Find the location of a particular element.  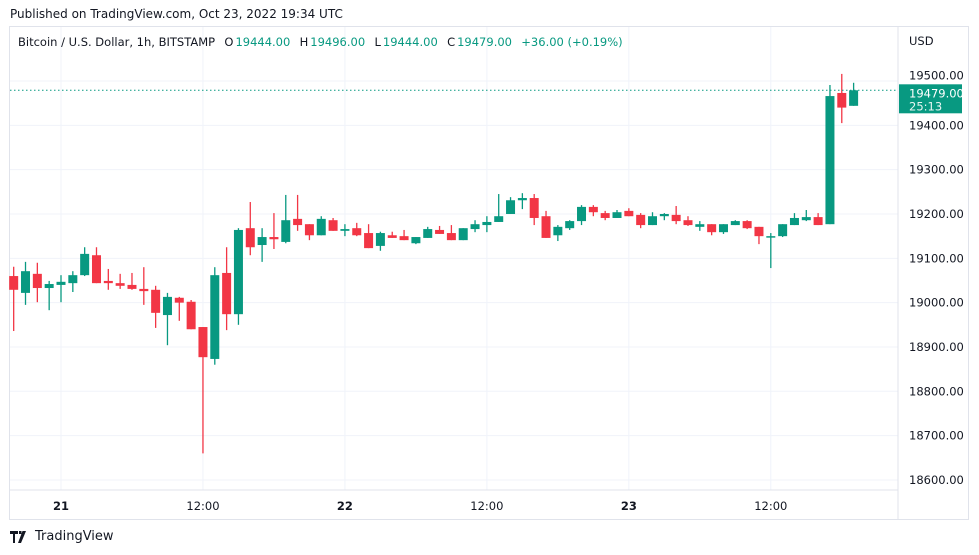

bar-countdown: 25:13 is located at coordinates (925, 106).